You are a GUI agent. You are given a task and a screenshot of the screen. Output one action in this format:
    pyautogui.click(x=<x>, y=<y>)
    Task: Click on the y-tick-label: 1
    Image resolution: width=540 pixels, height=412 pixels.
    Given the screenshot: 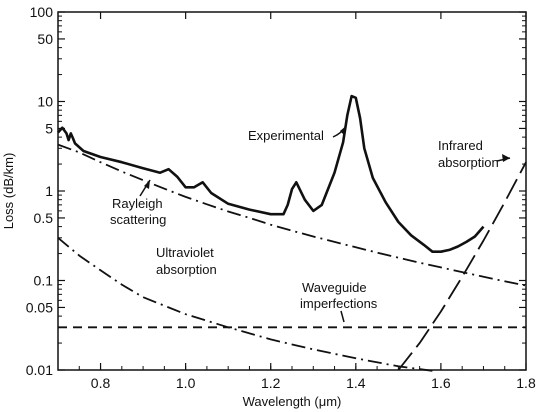 What is the action you would take?
    pyautogui.click(x=49, y=191)
    